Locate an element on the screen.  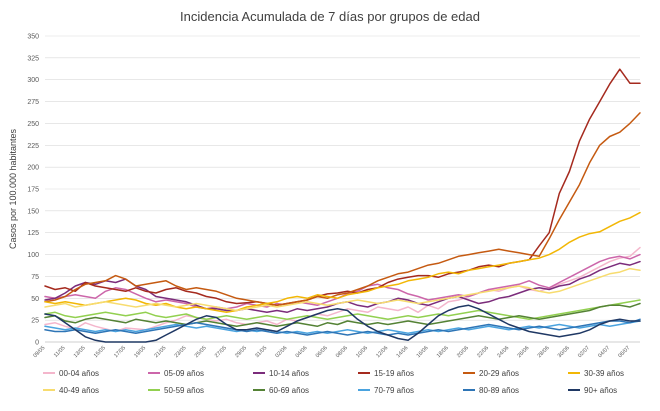
x-tick-label: 13/05 is located at coordinates (80, 352).